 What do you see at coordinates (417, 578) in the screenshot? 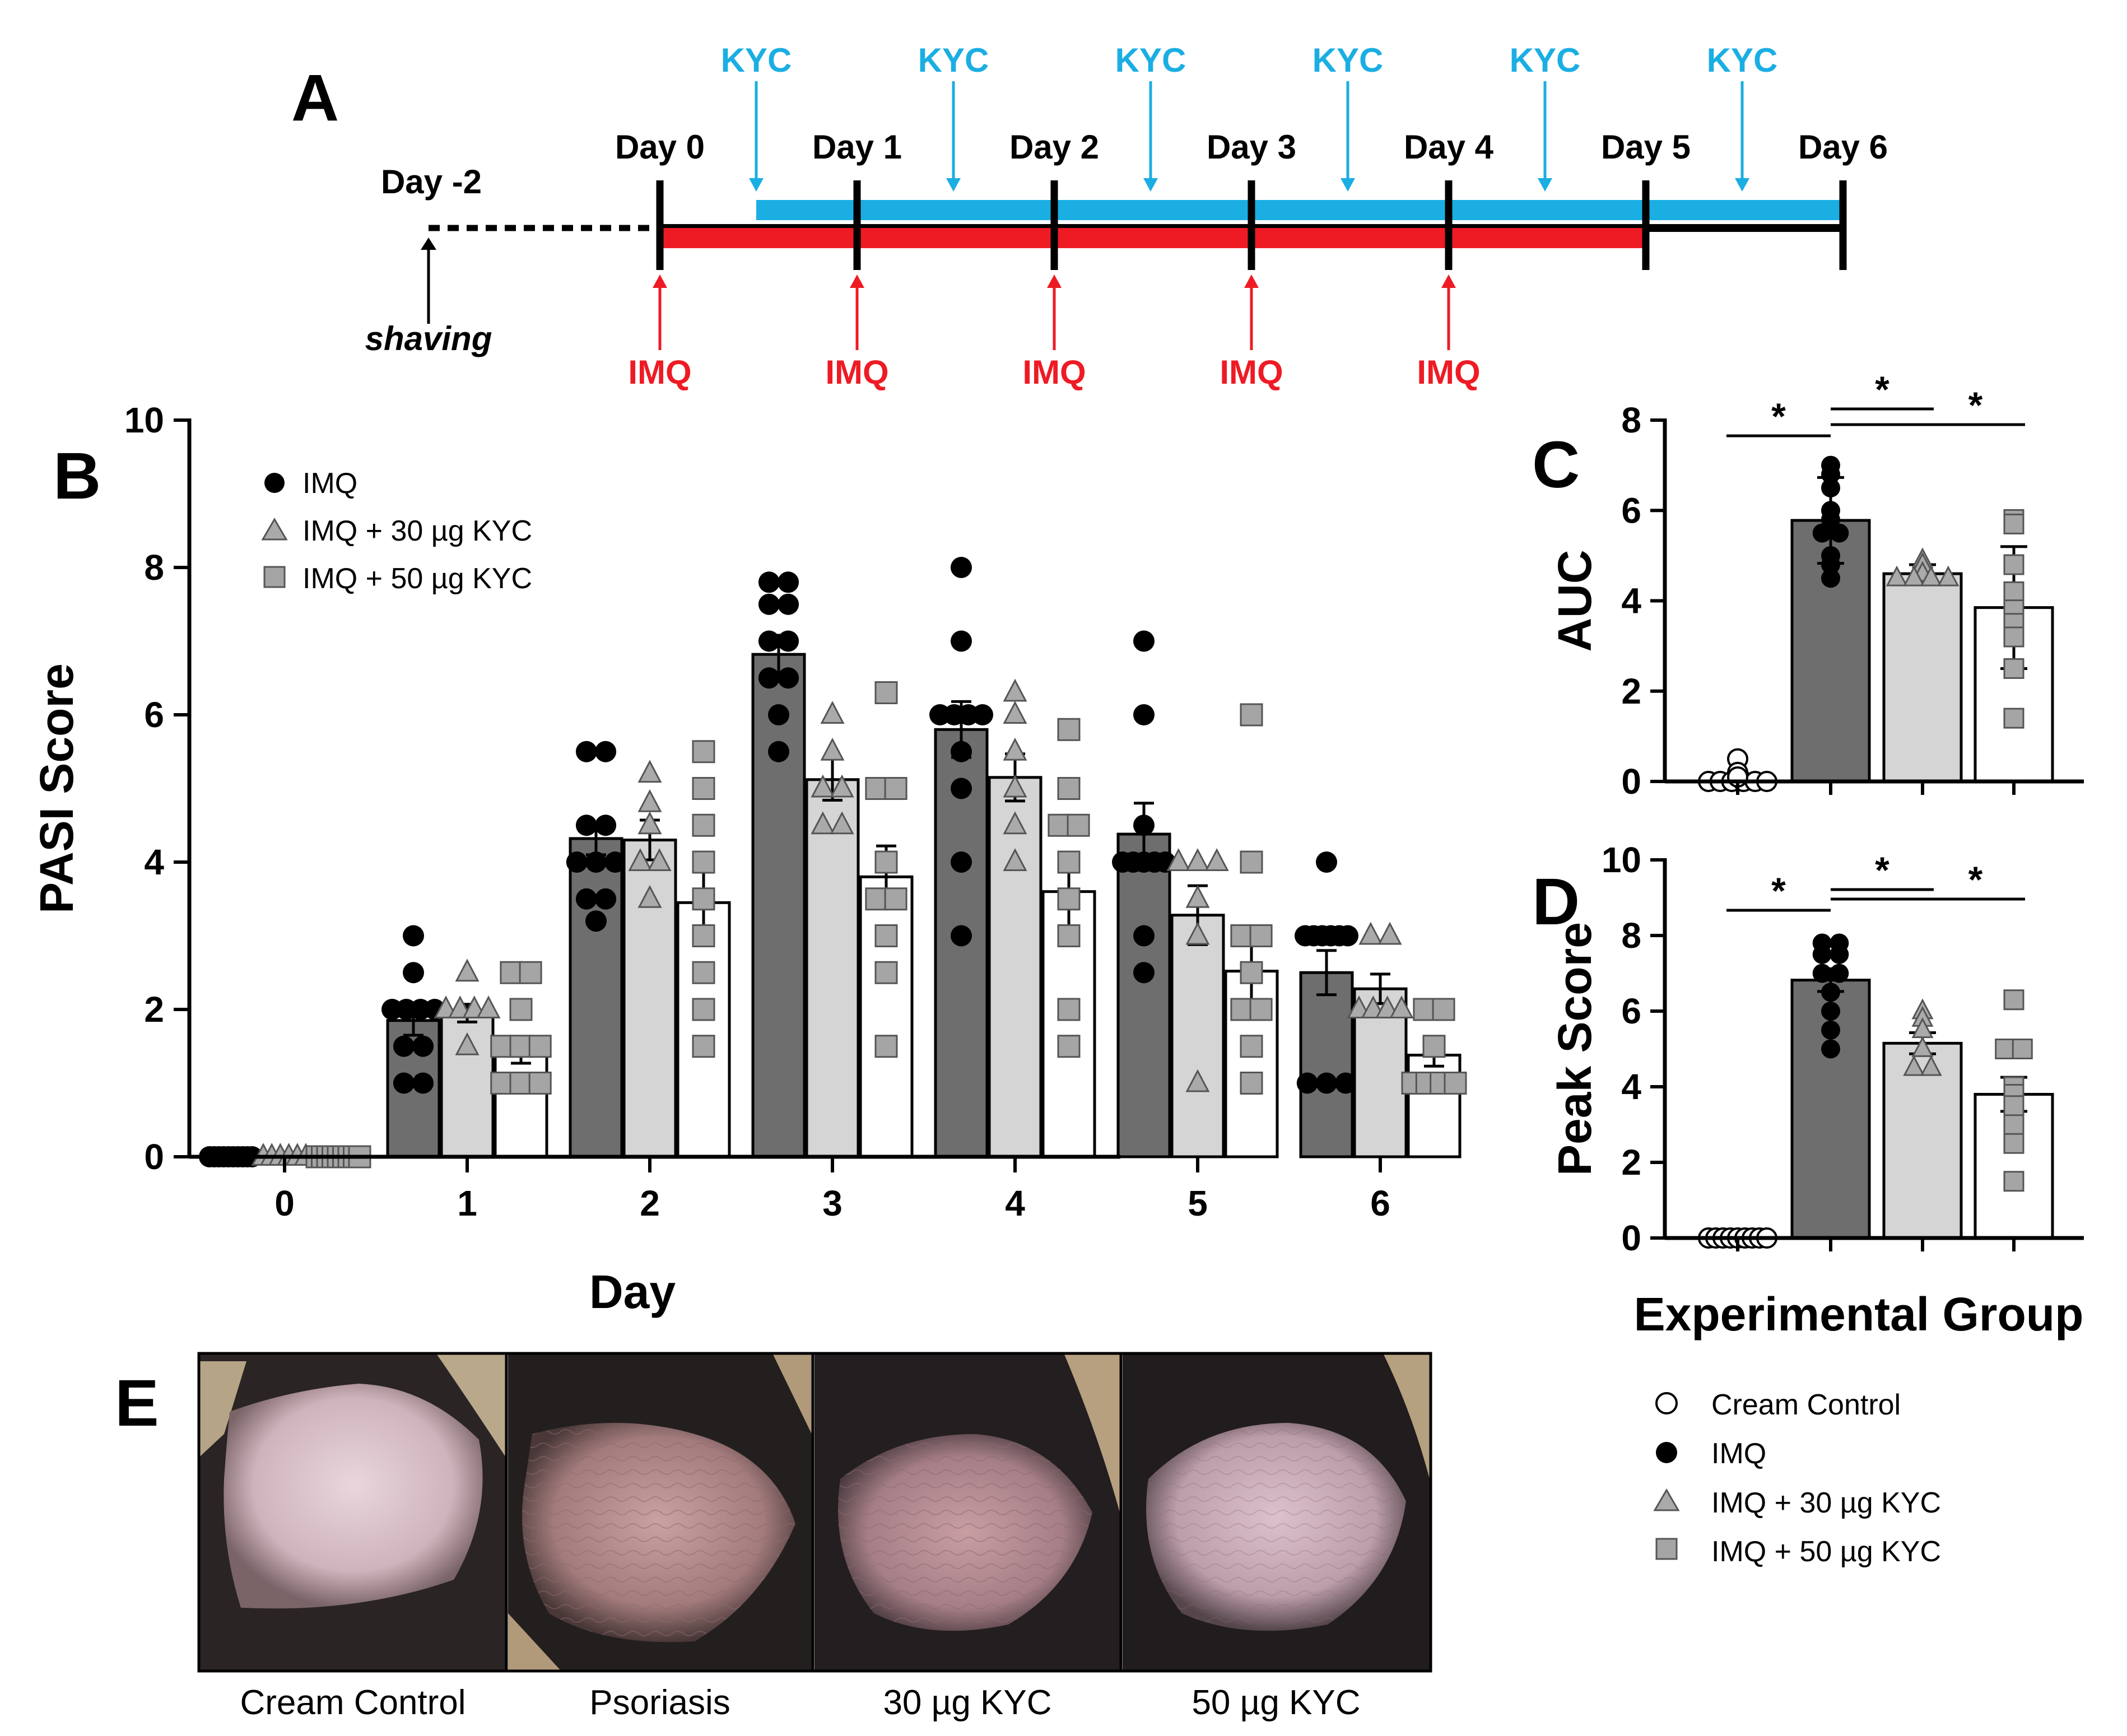
I see `legend-kyc50-label: IMQ + 50 µg KYC` at bounding box center [417, 578].